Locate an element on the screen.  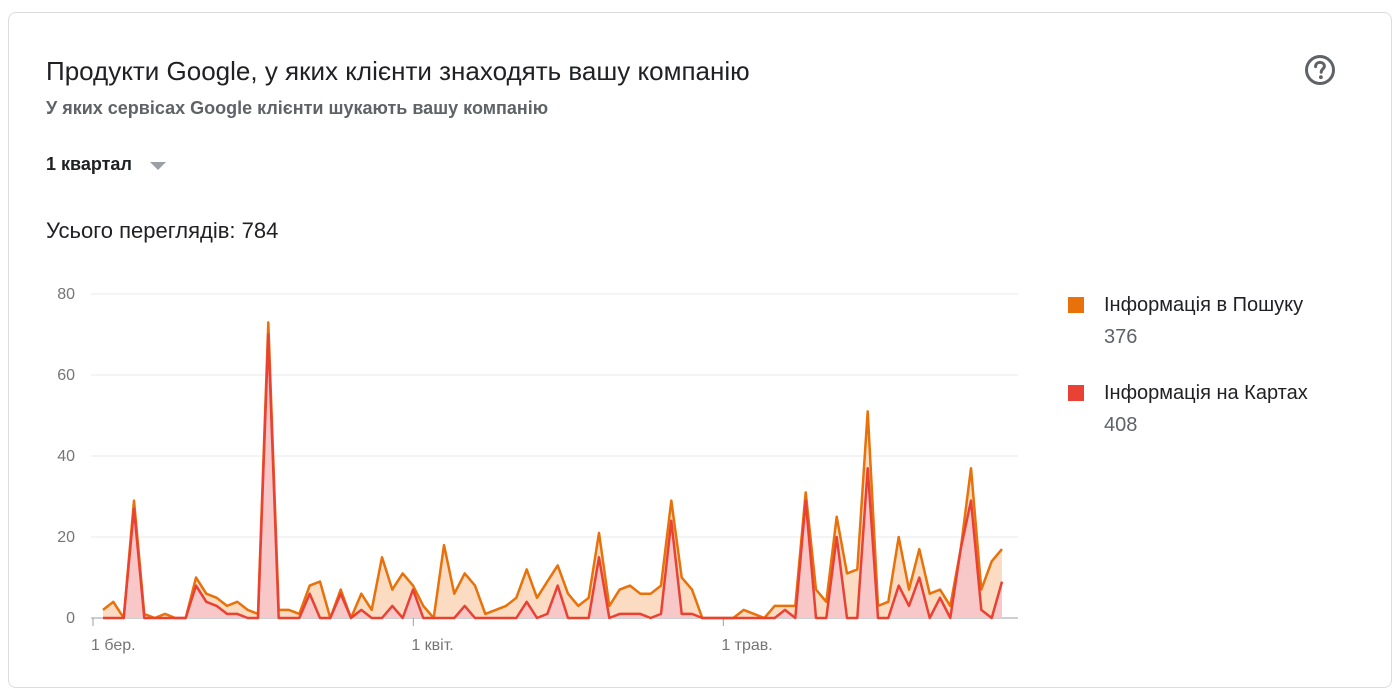
legend-swatch-search is located at coordinates (1076, 305).